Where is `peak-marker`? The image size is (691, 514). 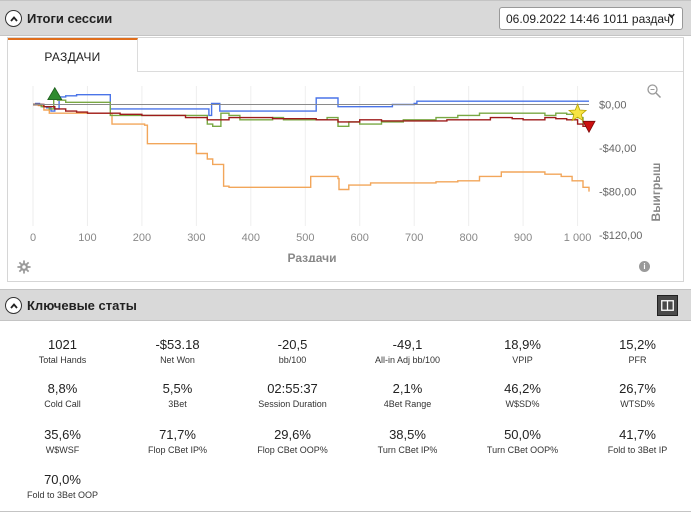 peak-marker is located at coordinates (55, 93).